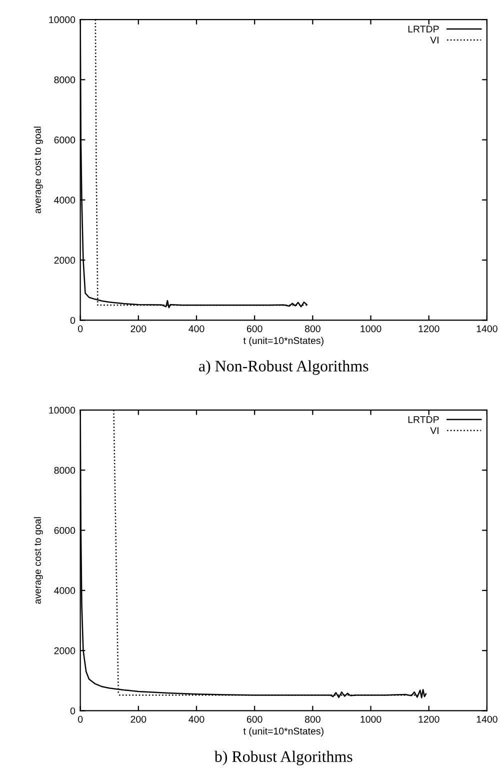 This screenshot has height=781, width=502. I want to click on text: b) Robust Algorithms, so click(283, 758).